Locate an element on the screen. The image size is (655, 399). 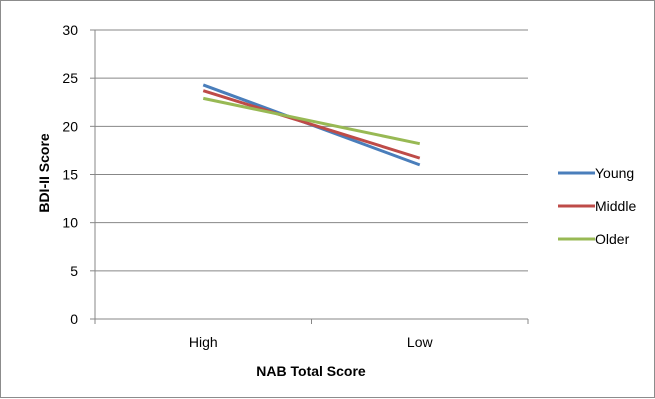
legend: Young Middle Older is located at coordinates (597, 206).